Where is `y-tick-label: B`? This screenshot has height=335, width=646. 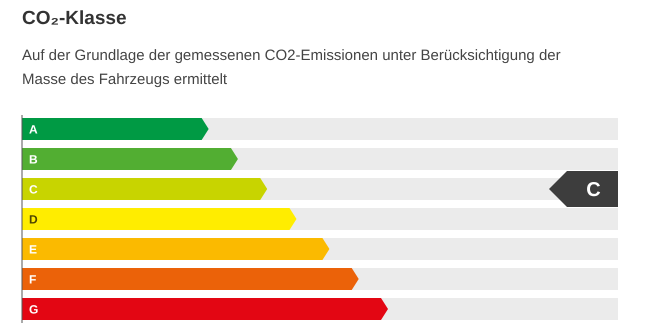 y-tick-label: B is located at coordinates (33, 159).